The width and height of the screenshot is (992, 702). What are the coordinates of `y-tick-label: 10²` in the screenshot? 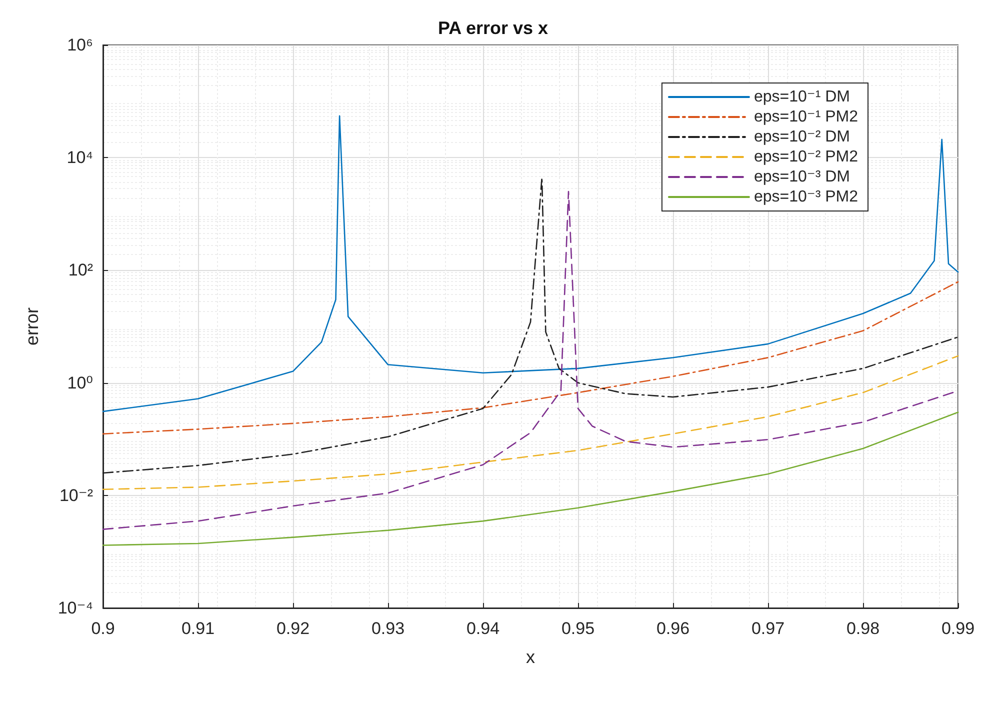 It's located at (81, 270).